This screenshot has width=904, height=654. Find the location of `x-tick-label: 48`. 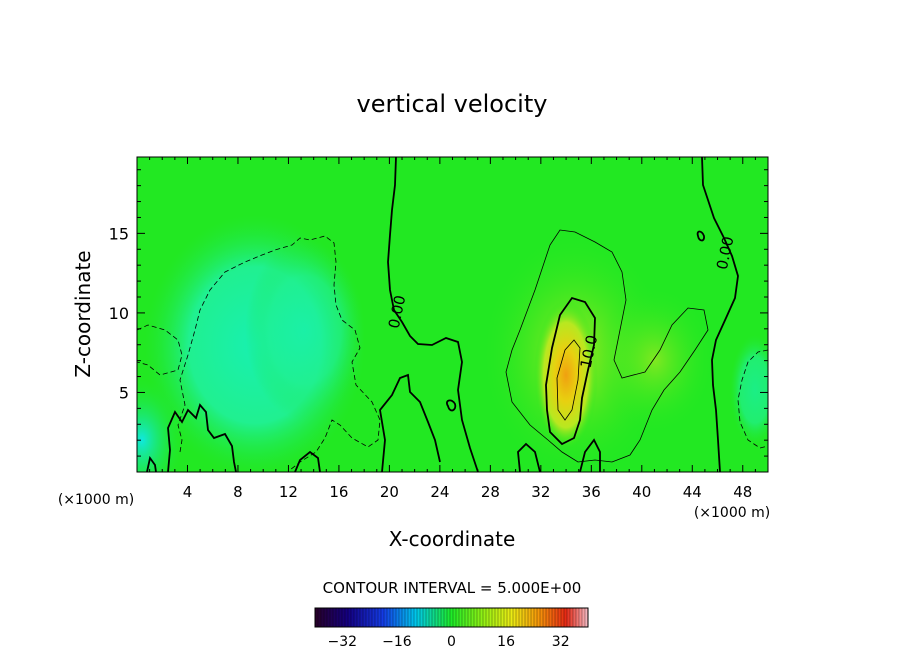

x-tick-label: 48 is located at coordinates (742, 492).